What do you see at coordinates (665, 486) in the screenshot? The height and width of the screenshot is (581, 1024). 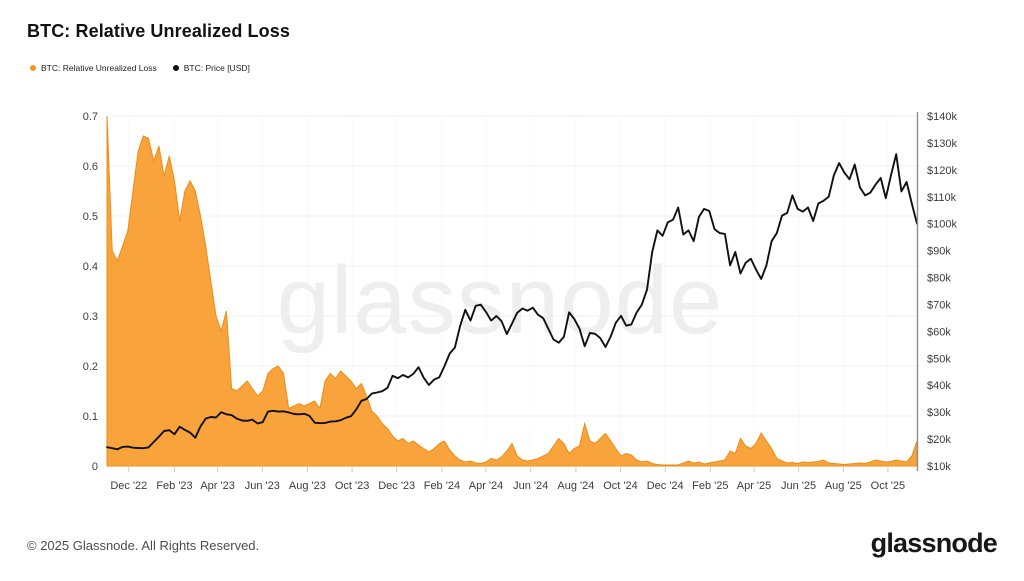 I see `x-tick-label: Dec '24` at bounding box center [665, 486].